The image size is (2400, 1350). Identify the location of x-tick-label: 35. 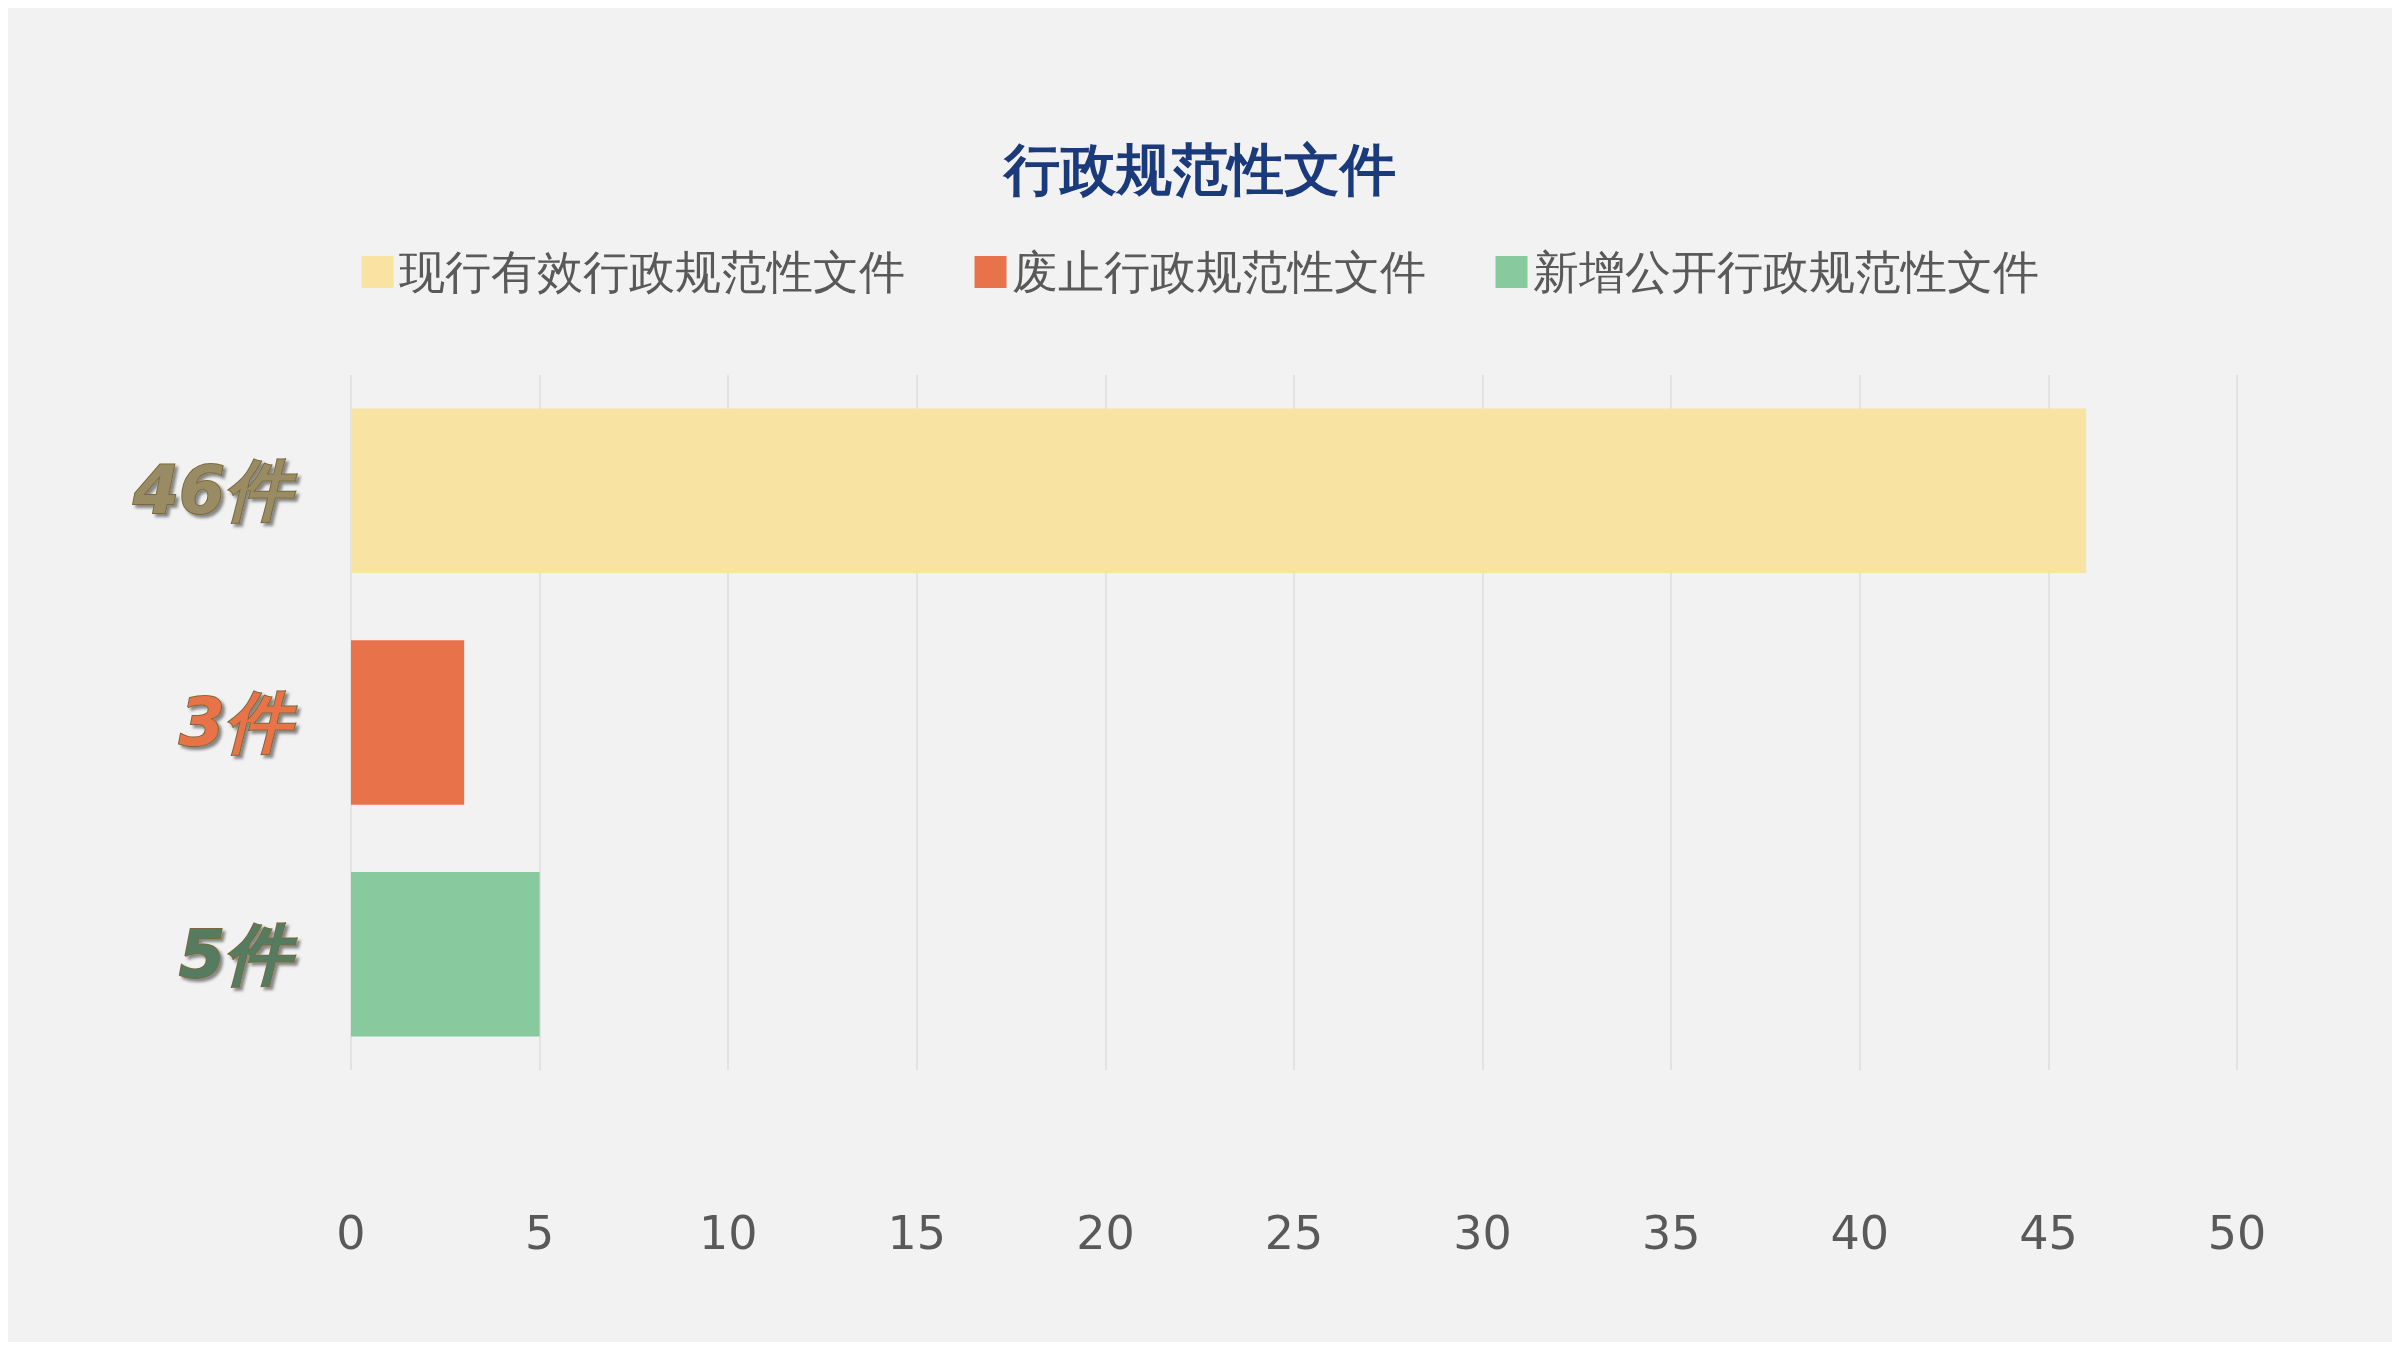
(1671, 1233).